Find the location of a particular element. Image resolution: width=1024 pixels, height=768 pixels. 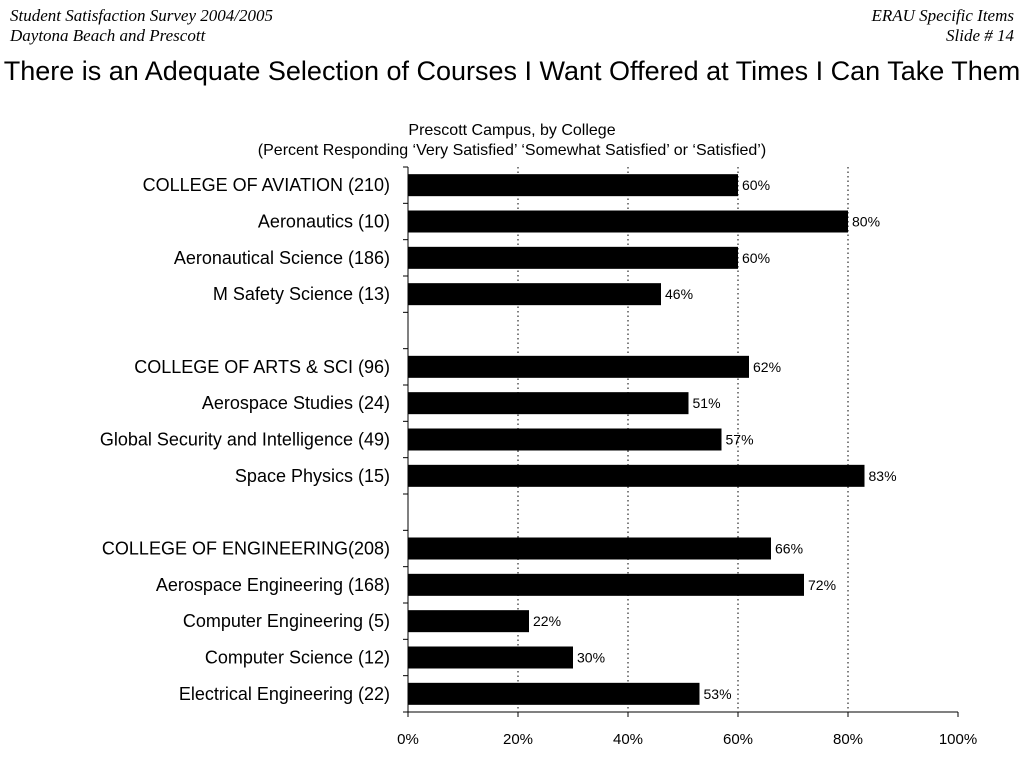

bar-value-label: 62% is located at coordinates (767, 367).